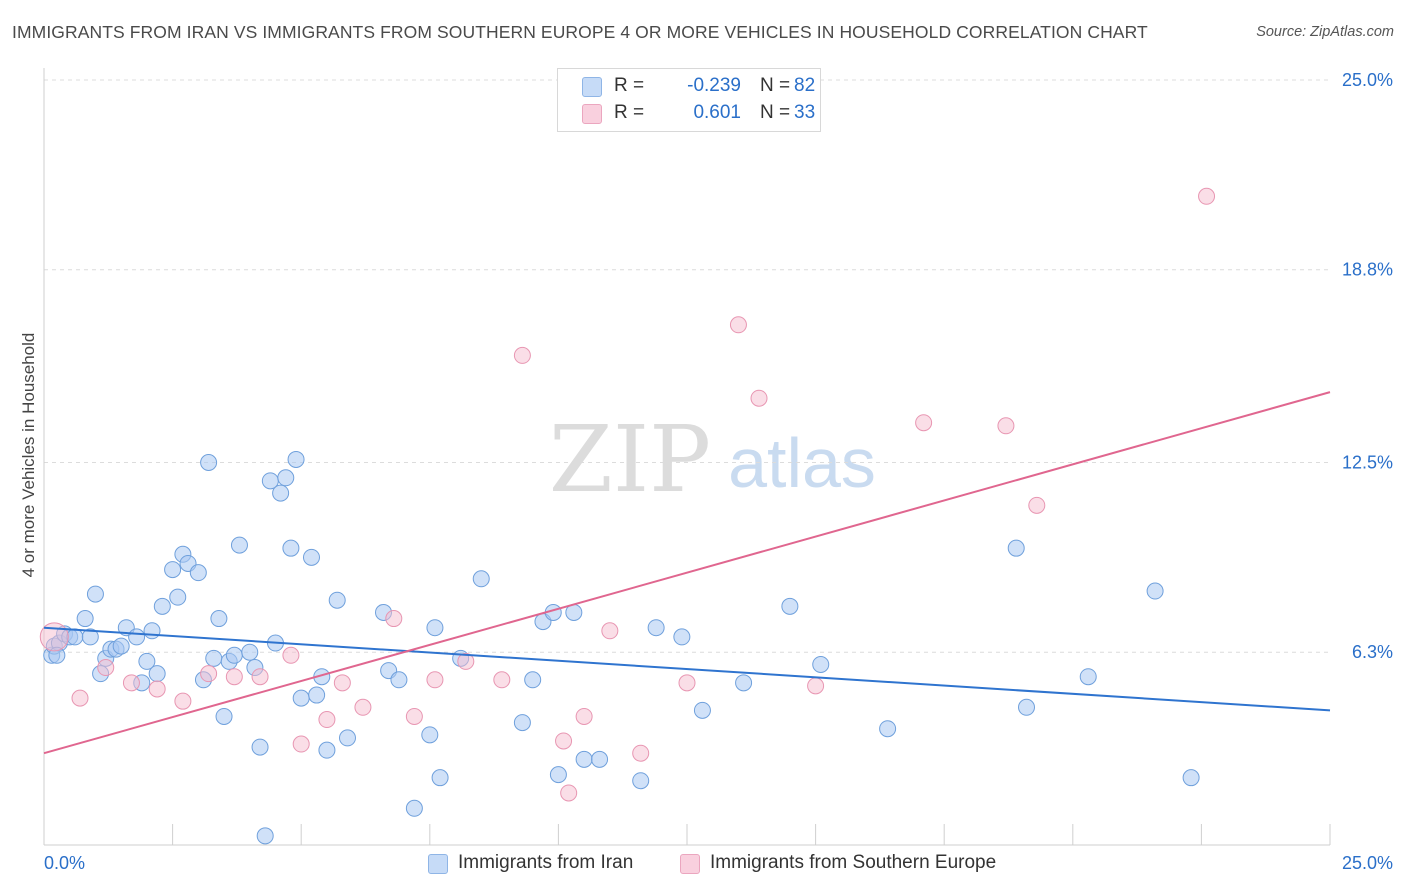 This screenshot has height=892, width=1406. What do you see at coordinates (592, 114) in the screenshot?
I see `legend-swatch-southern-europe` at bounding box center [592, 114].